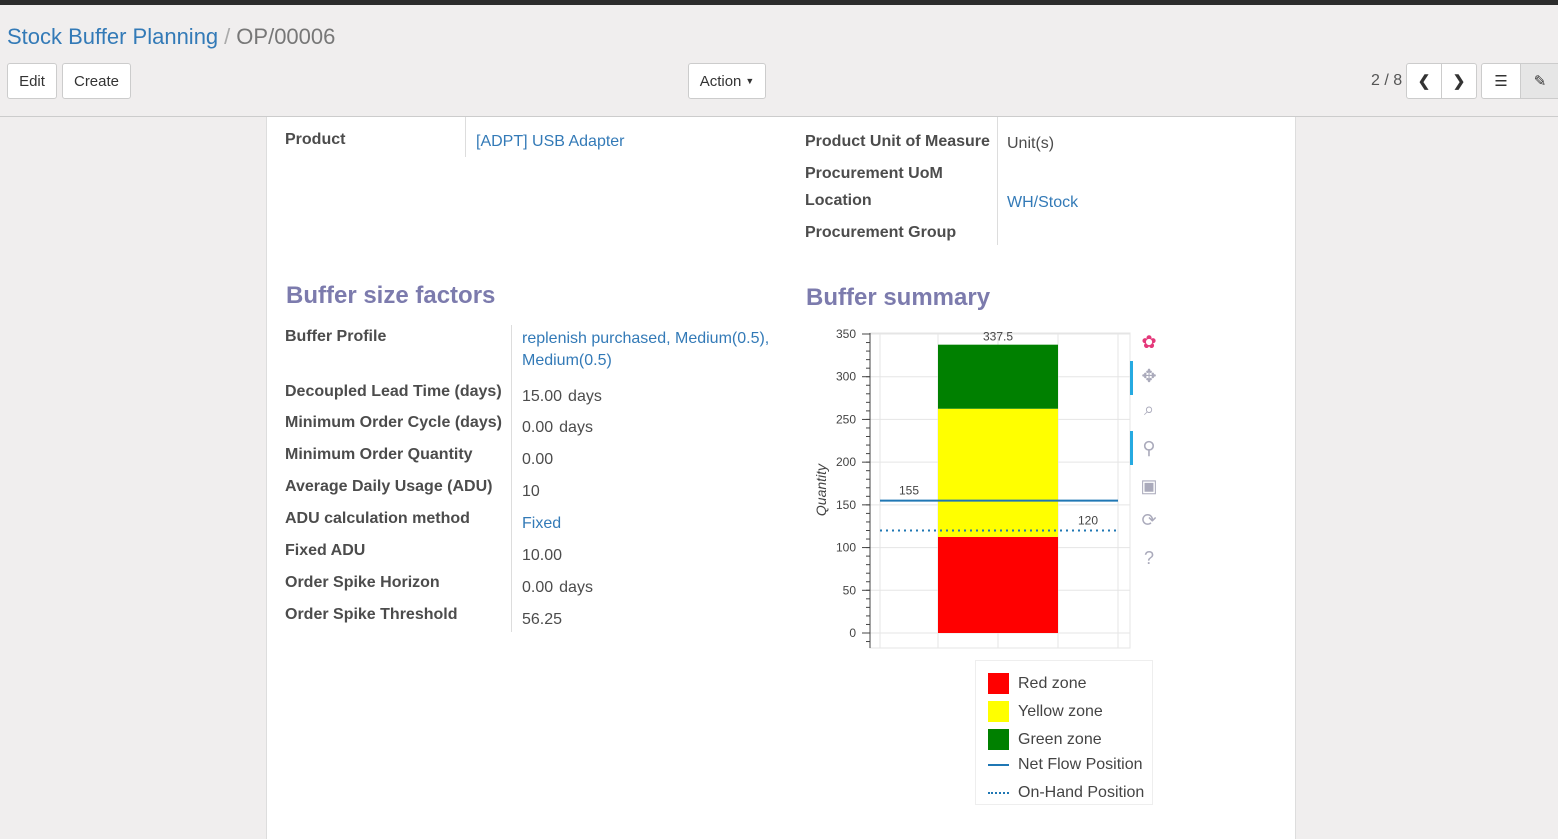 The height and width of the screenshot is (839, 1558). I want to click on line-label: 120, so click(1088, 520).